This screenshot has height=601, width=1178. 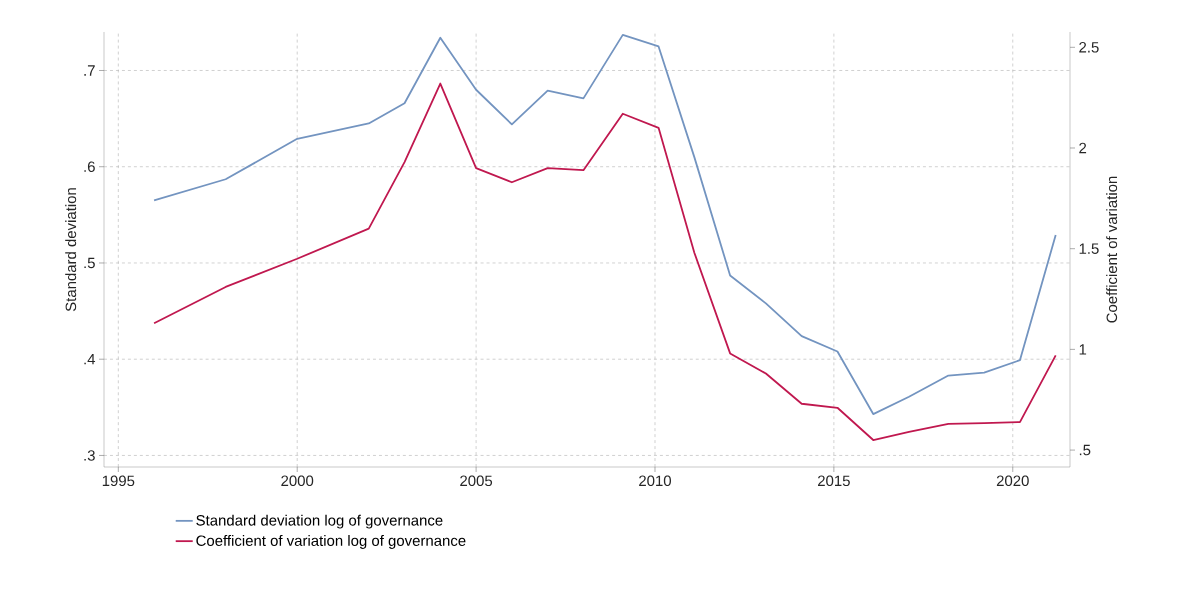 I want to click on x-tick-label: 2000, so click(x=297, y=481).